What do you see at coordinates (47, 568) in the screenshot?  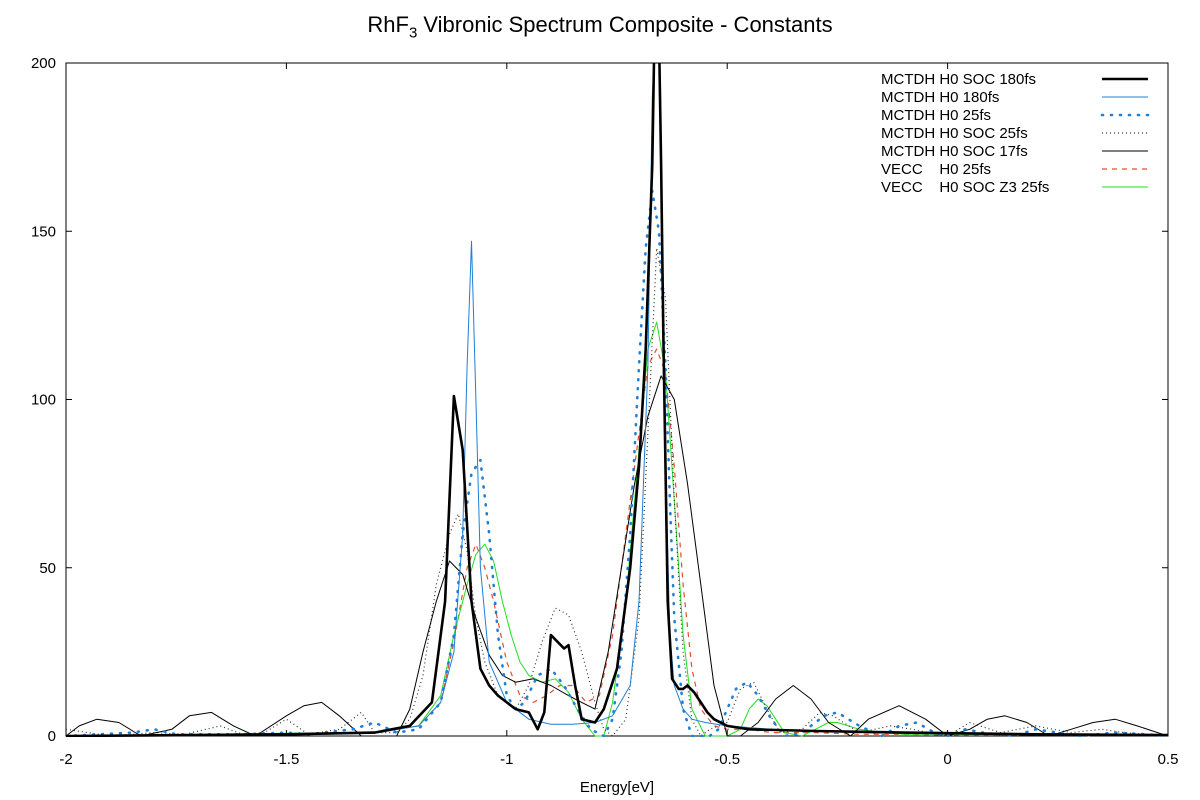 I see `y-tick-label: 50` at bounding box center [47, 568].